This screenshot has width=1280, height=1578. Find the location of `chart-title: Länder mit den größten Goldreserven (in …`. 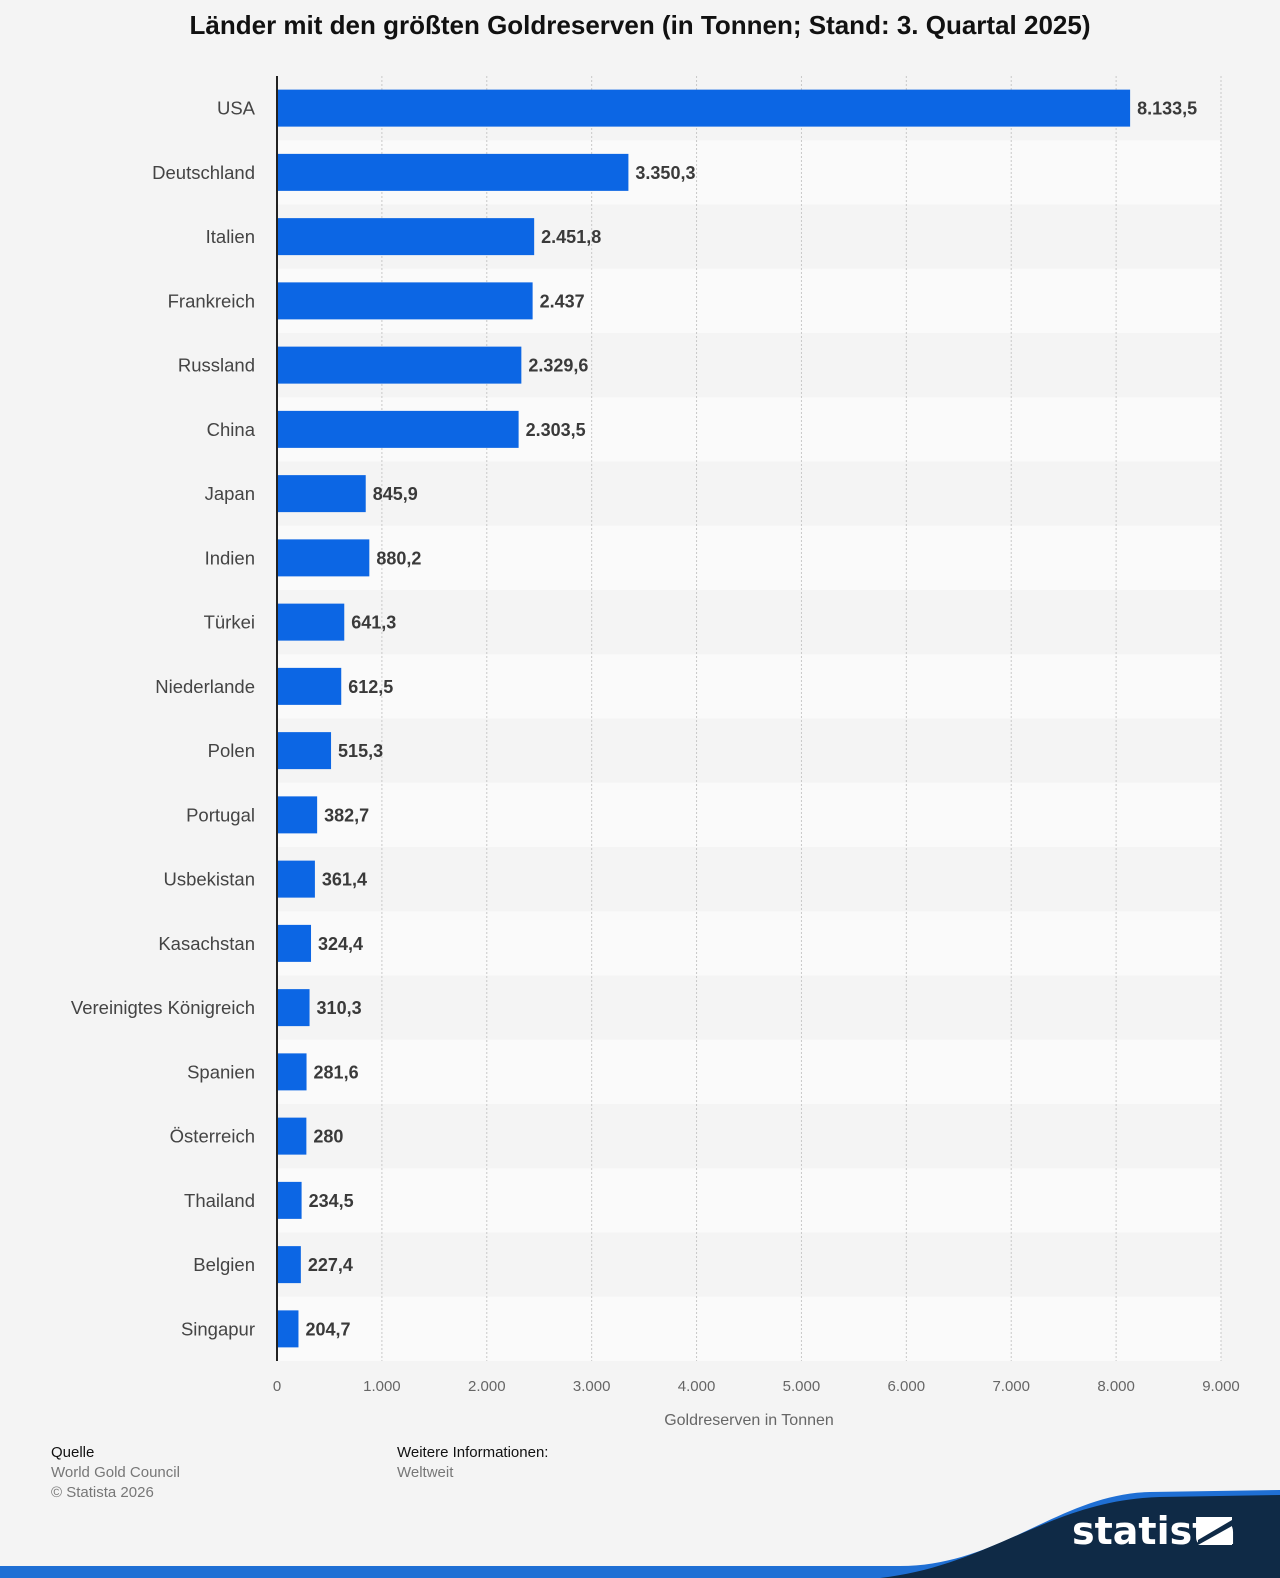

chart-title: Länder mit den größten Goldreserven (in … is located at coordinates (640, 25).